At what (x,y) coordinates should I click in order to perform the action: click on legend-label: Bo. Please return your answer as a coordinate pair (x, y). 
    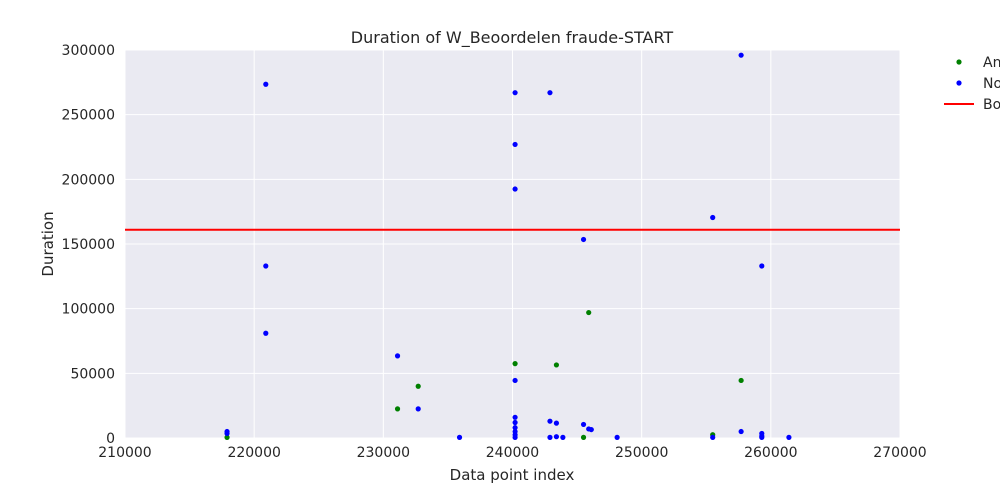
    Looking at the image, I should click on (991, 105).